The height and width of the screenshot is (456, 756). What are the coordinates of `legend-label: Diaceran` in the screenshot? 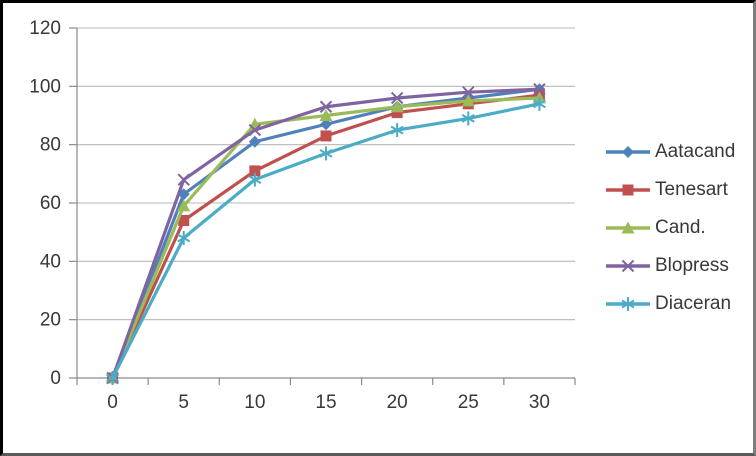 It's located at (693, 303).